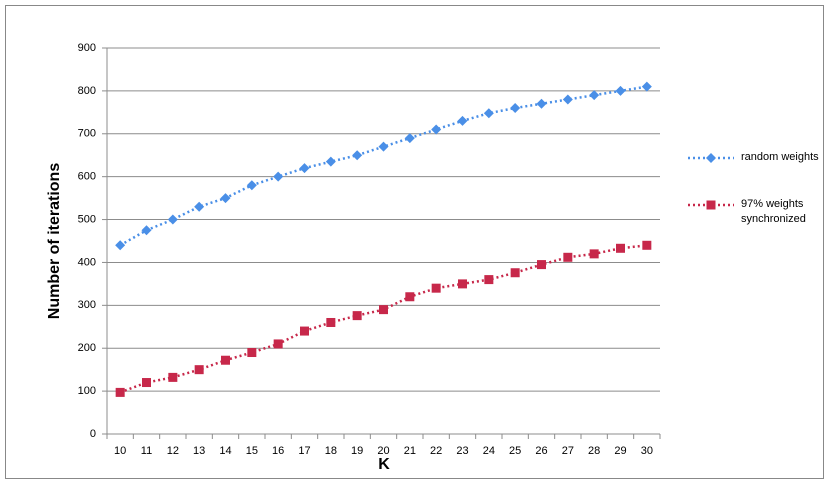 The height and width of the screenshot is (487, 830). I want to click on legend-label: 97% weights synchronized, so click(773, 211).